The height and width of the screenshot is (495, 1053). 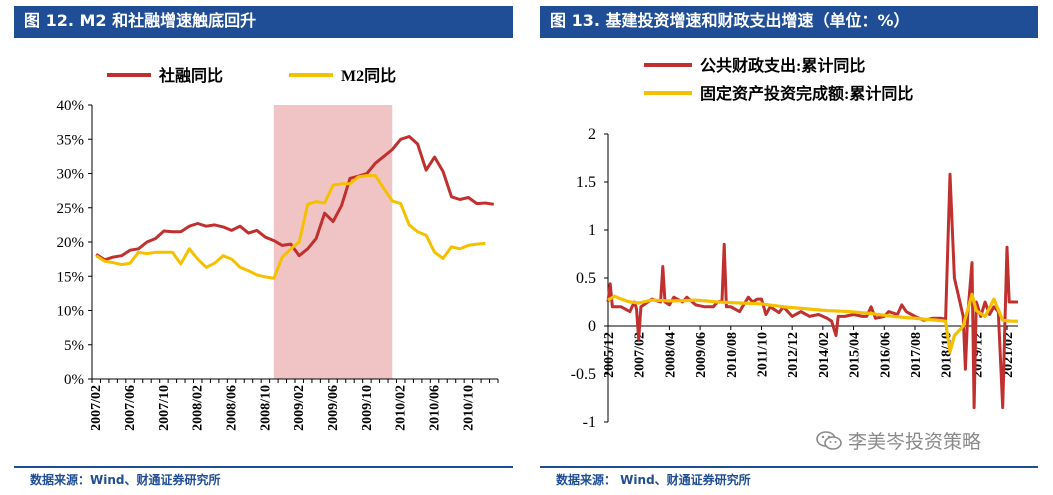 What do you see at coordinates (263, 37) in the screenshot?
I see `left-title-rule` at bounding box center [263, 37].